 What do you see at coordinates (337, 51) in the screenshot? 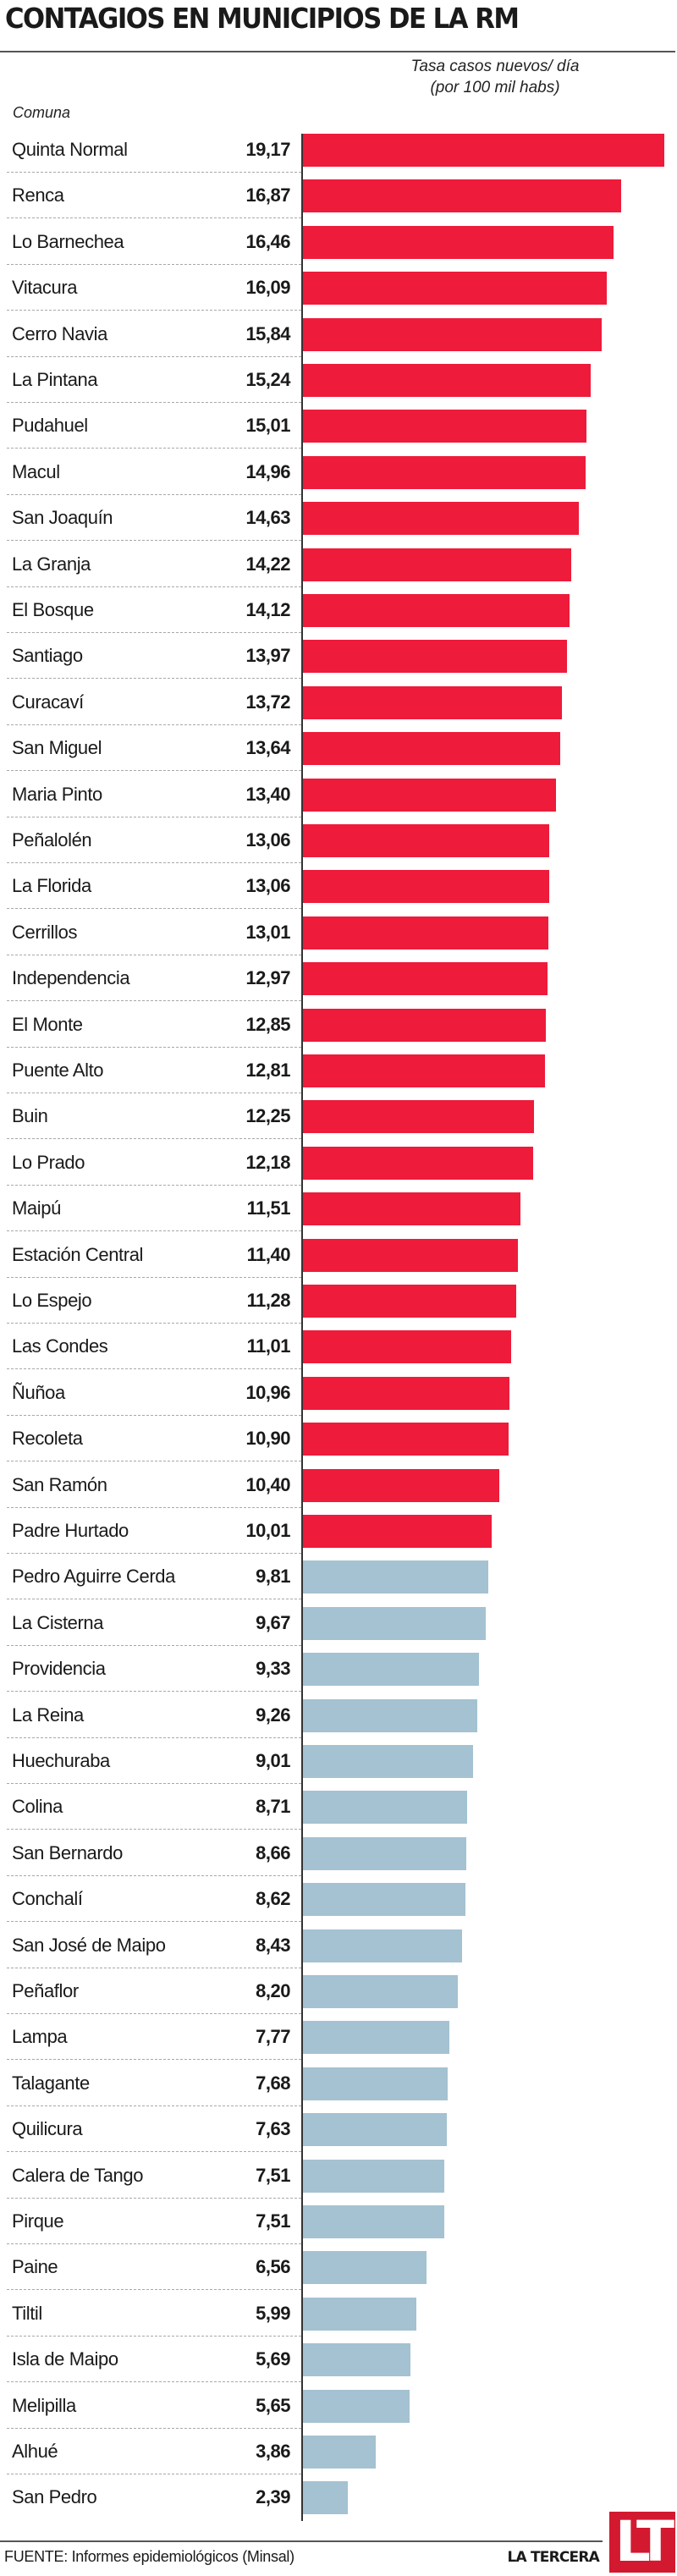
I see `header-rule` at bounding box center [337, 51].